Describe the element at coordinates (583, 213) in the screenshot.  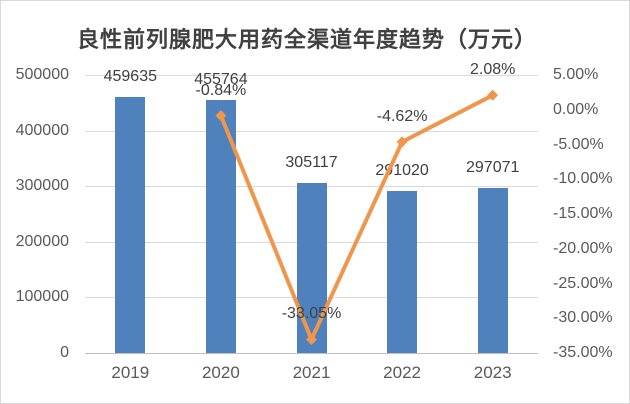
I see `y-axis-tick-right: -15.00%` at that location.